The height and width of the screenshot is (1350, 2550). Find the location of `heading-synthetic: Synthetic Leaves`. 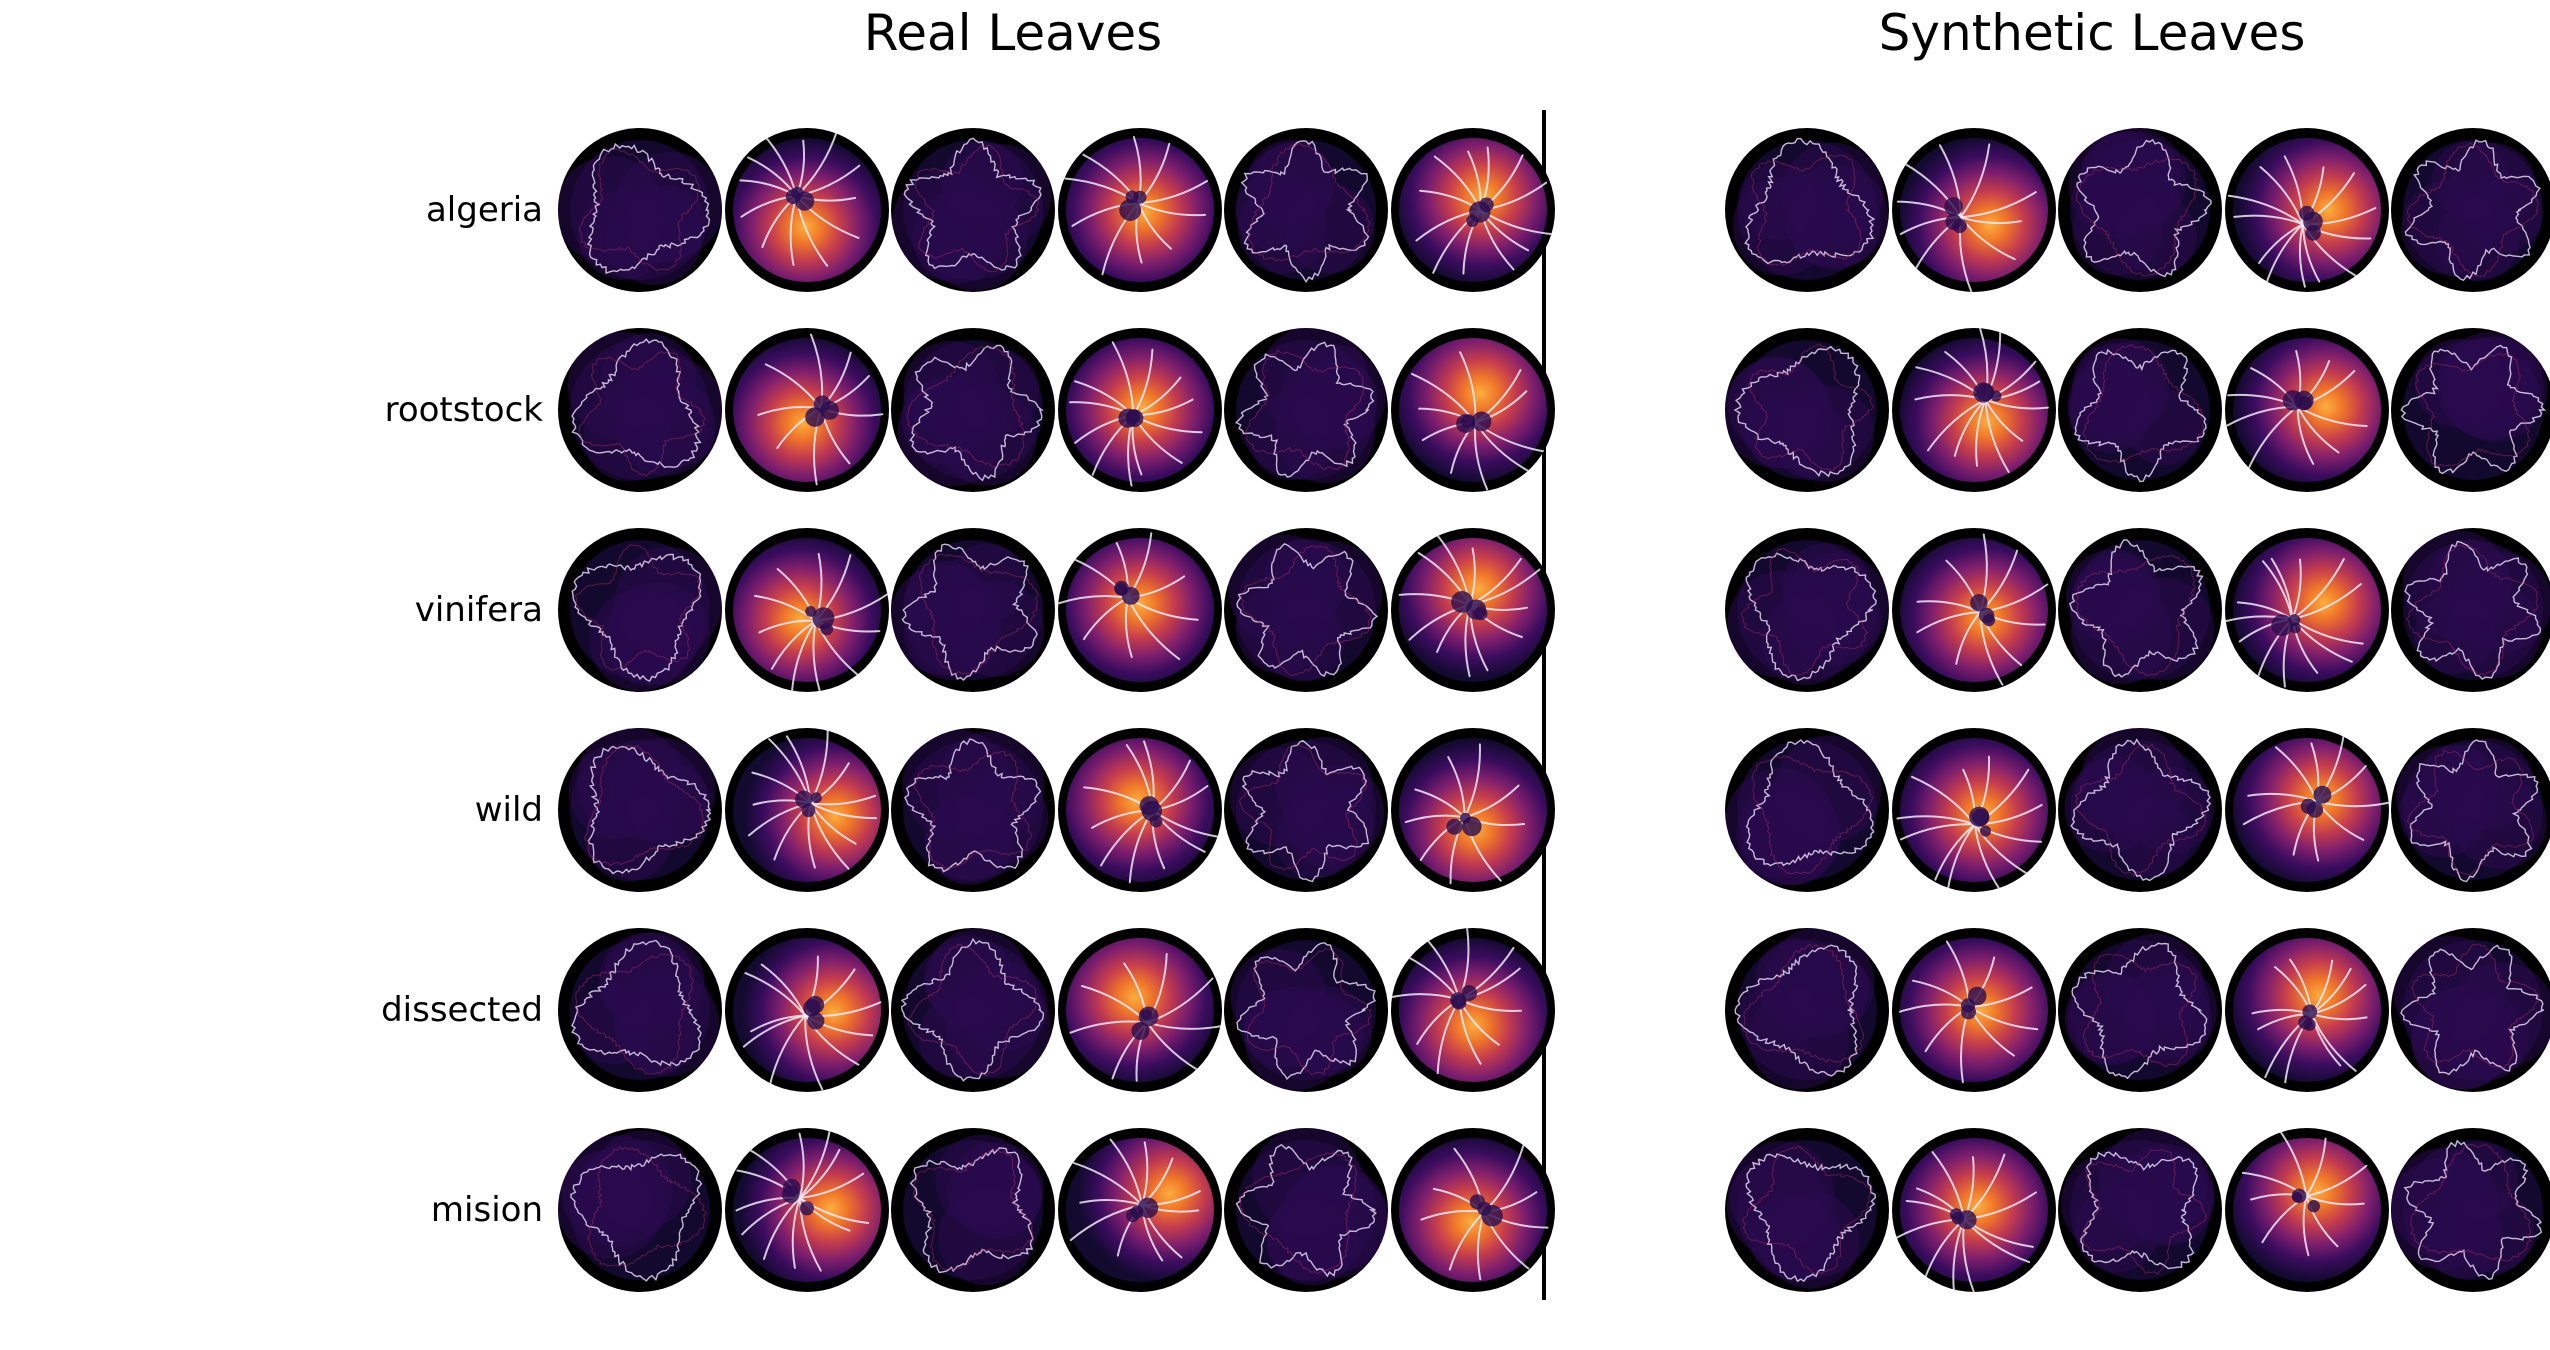

heading-synthetic: Synthetic Leaves is located at coordinates (2092, 33).